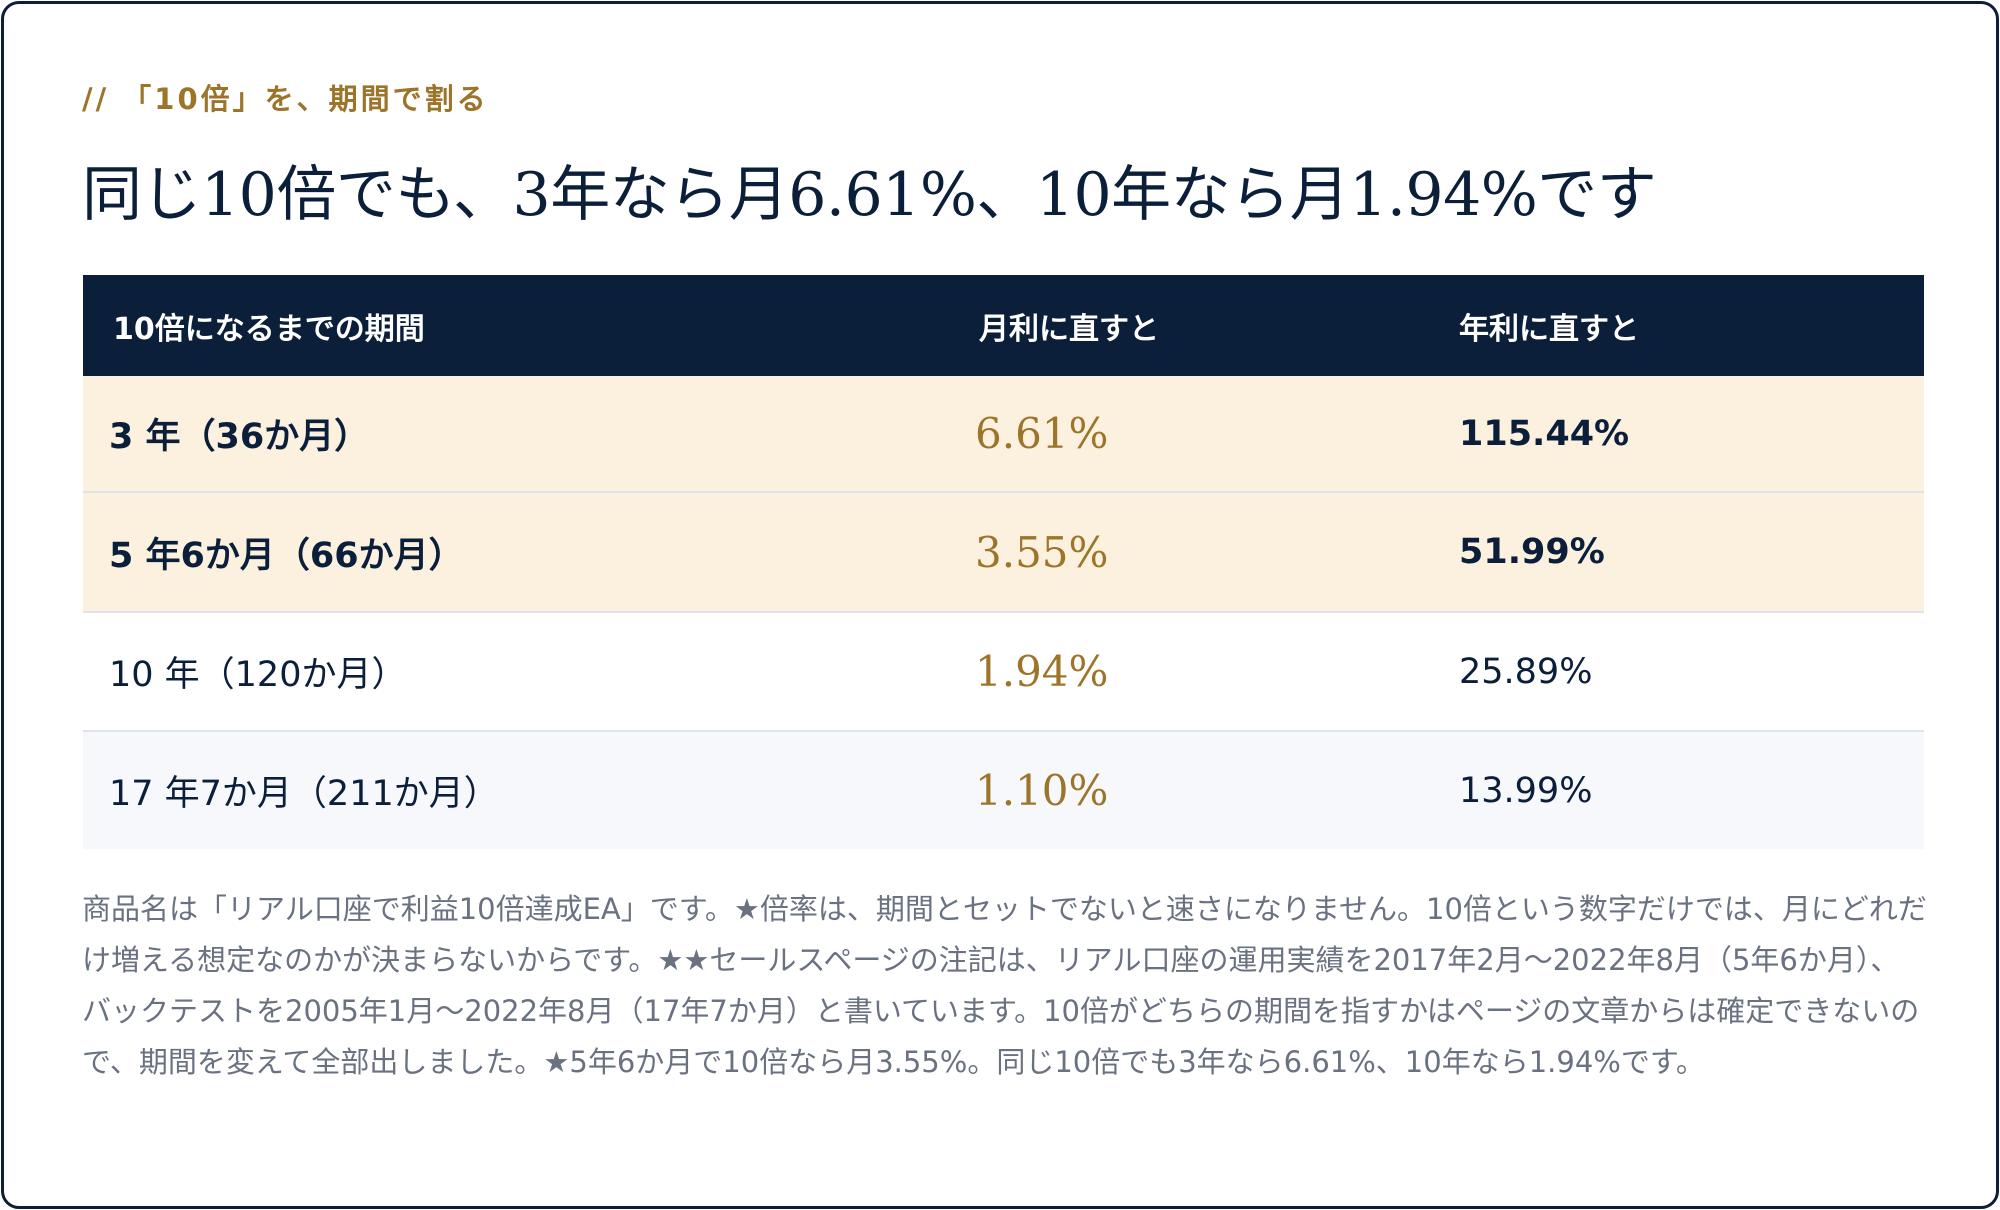 Image resolution: width=2000 pixels, height=1210 pixels. I want to click on annual-rate-cell: 51.99%, so click(1532, 552).